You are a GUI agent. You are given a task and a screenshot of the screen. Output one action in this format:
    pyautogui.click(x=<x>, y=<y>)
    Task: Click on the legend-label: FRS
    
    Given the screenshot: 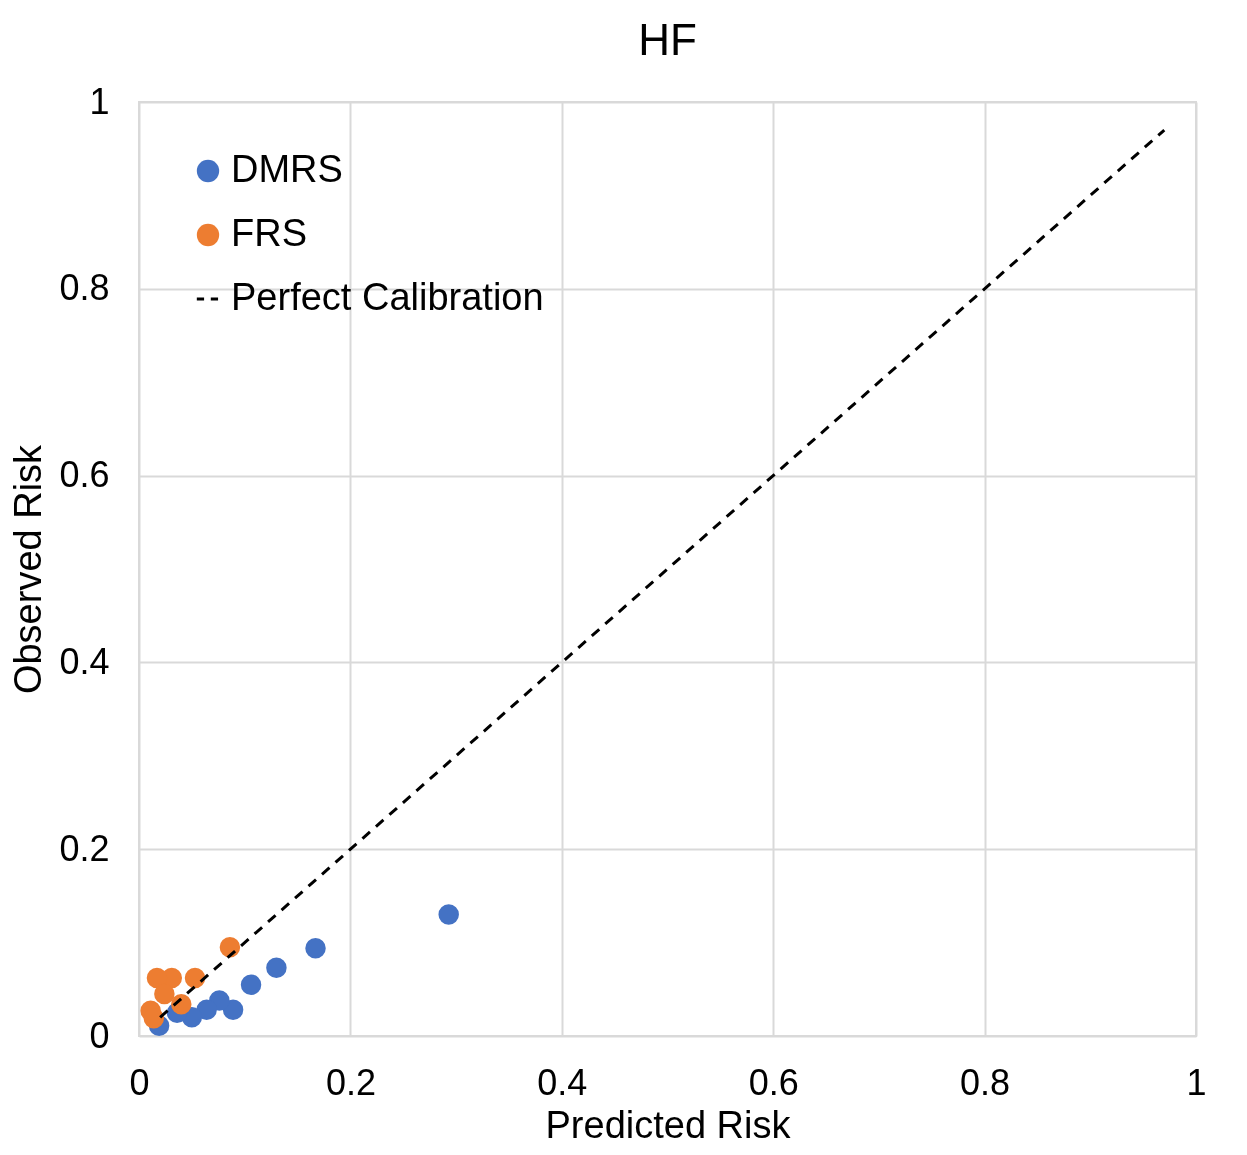 What is the action you would take?
    pyautogui.click(x=269, y=233)
    